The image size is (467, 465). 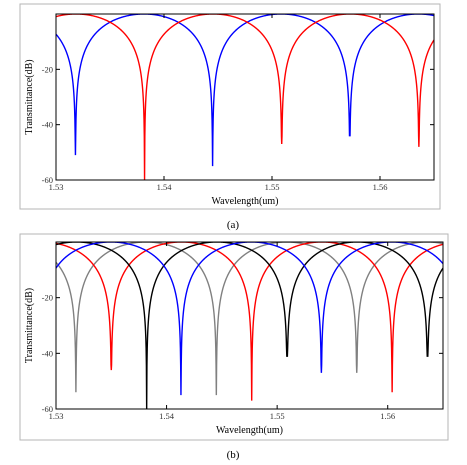 I want to click on panel-caption: (b), so click(x=233, y=455).